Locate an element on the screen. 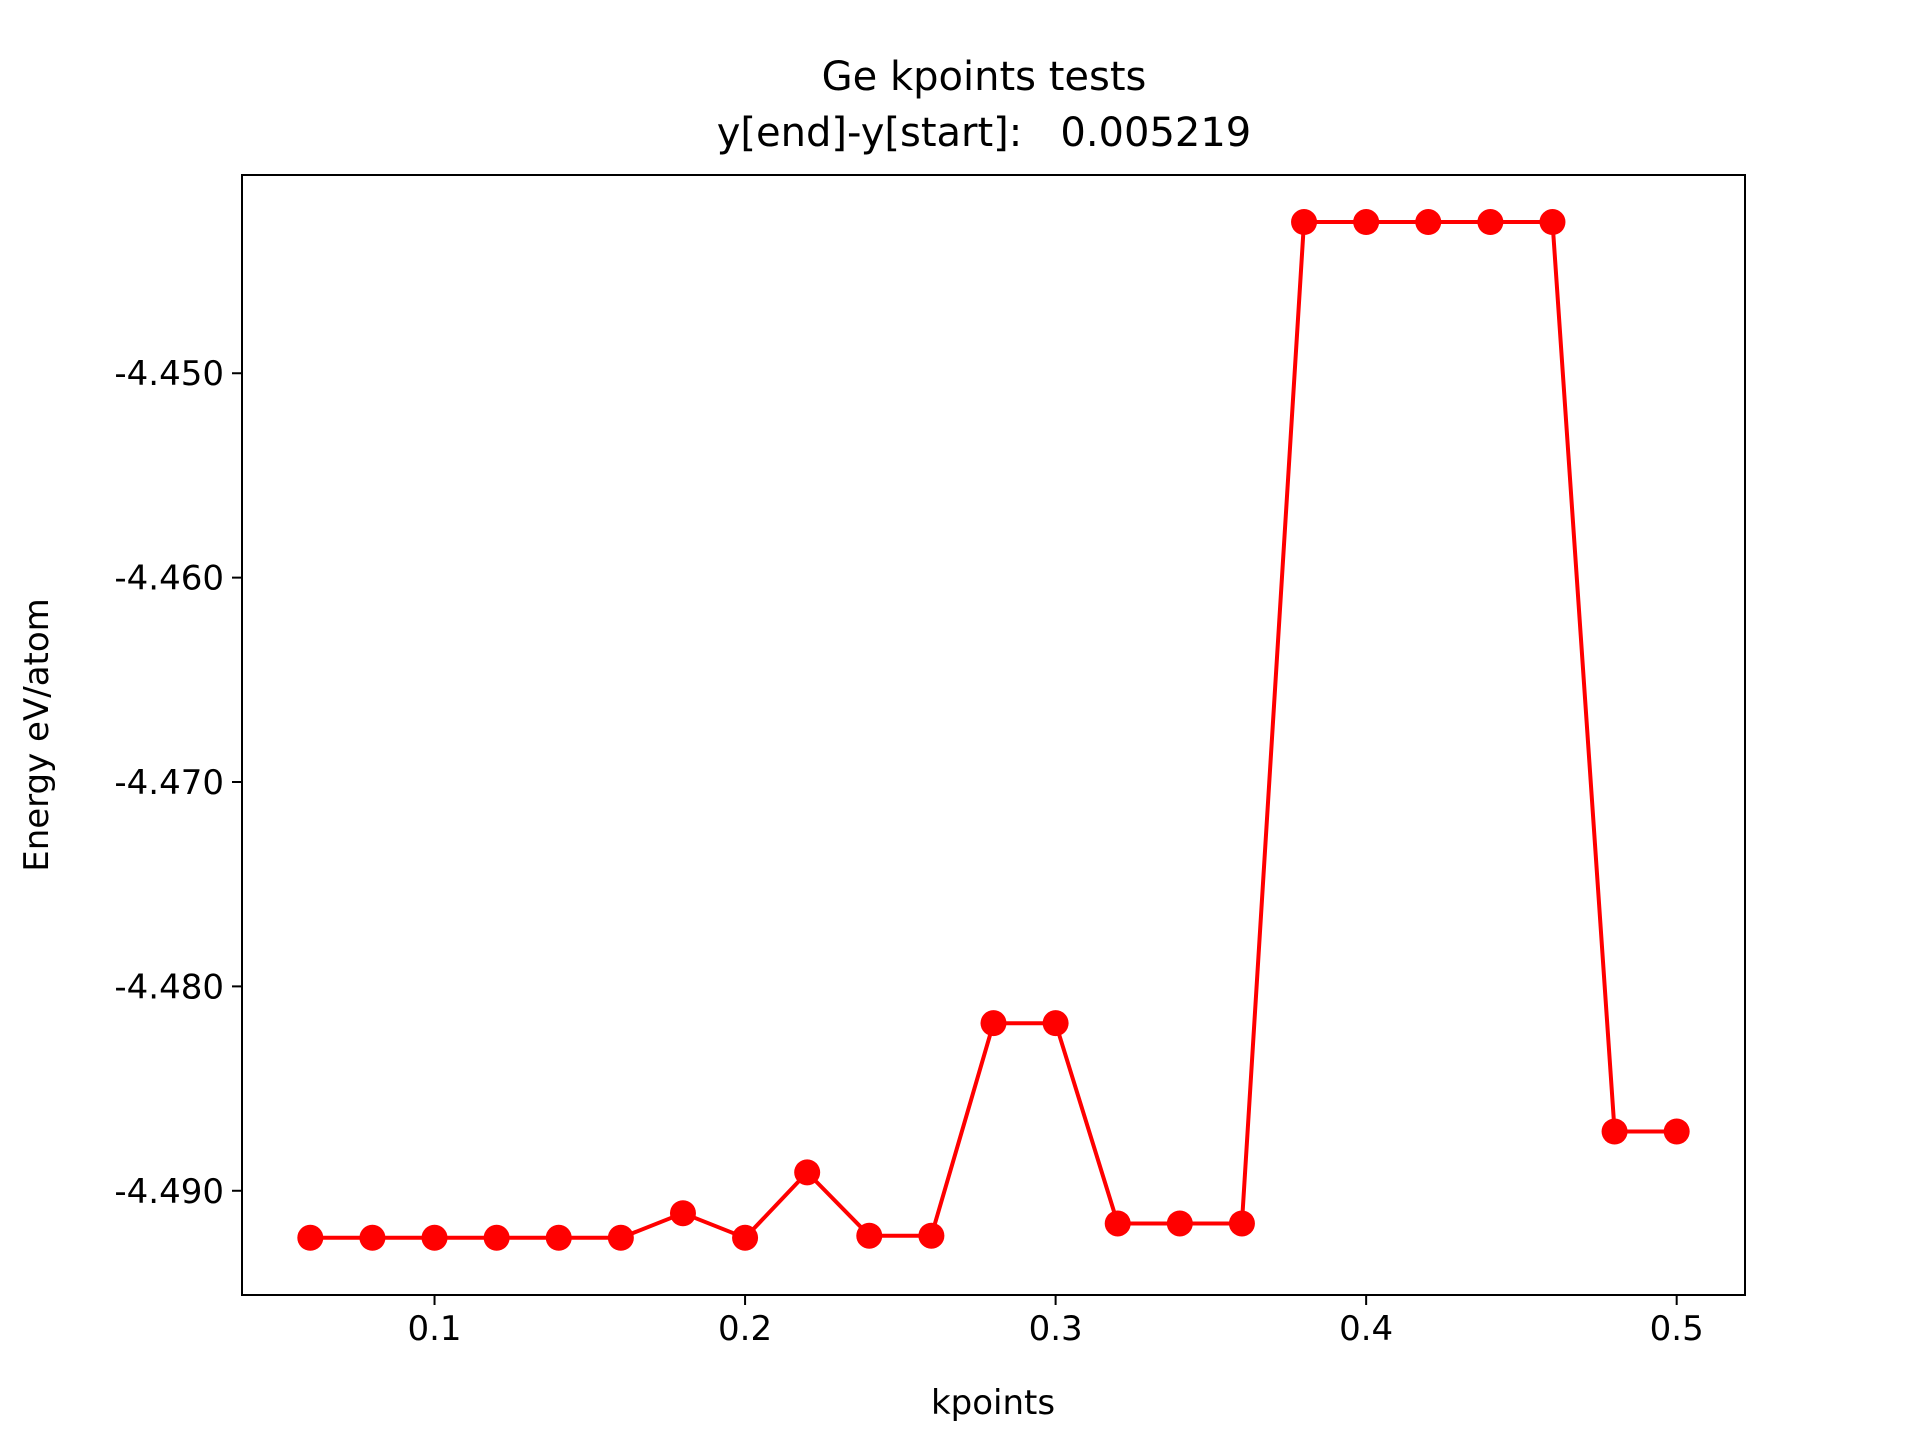  y-tick-label: -4.490 is located at coordinates (169, 1192).